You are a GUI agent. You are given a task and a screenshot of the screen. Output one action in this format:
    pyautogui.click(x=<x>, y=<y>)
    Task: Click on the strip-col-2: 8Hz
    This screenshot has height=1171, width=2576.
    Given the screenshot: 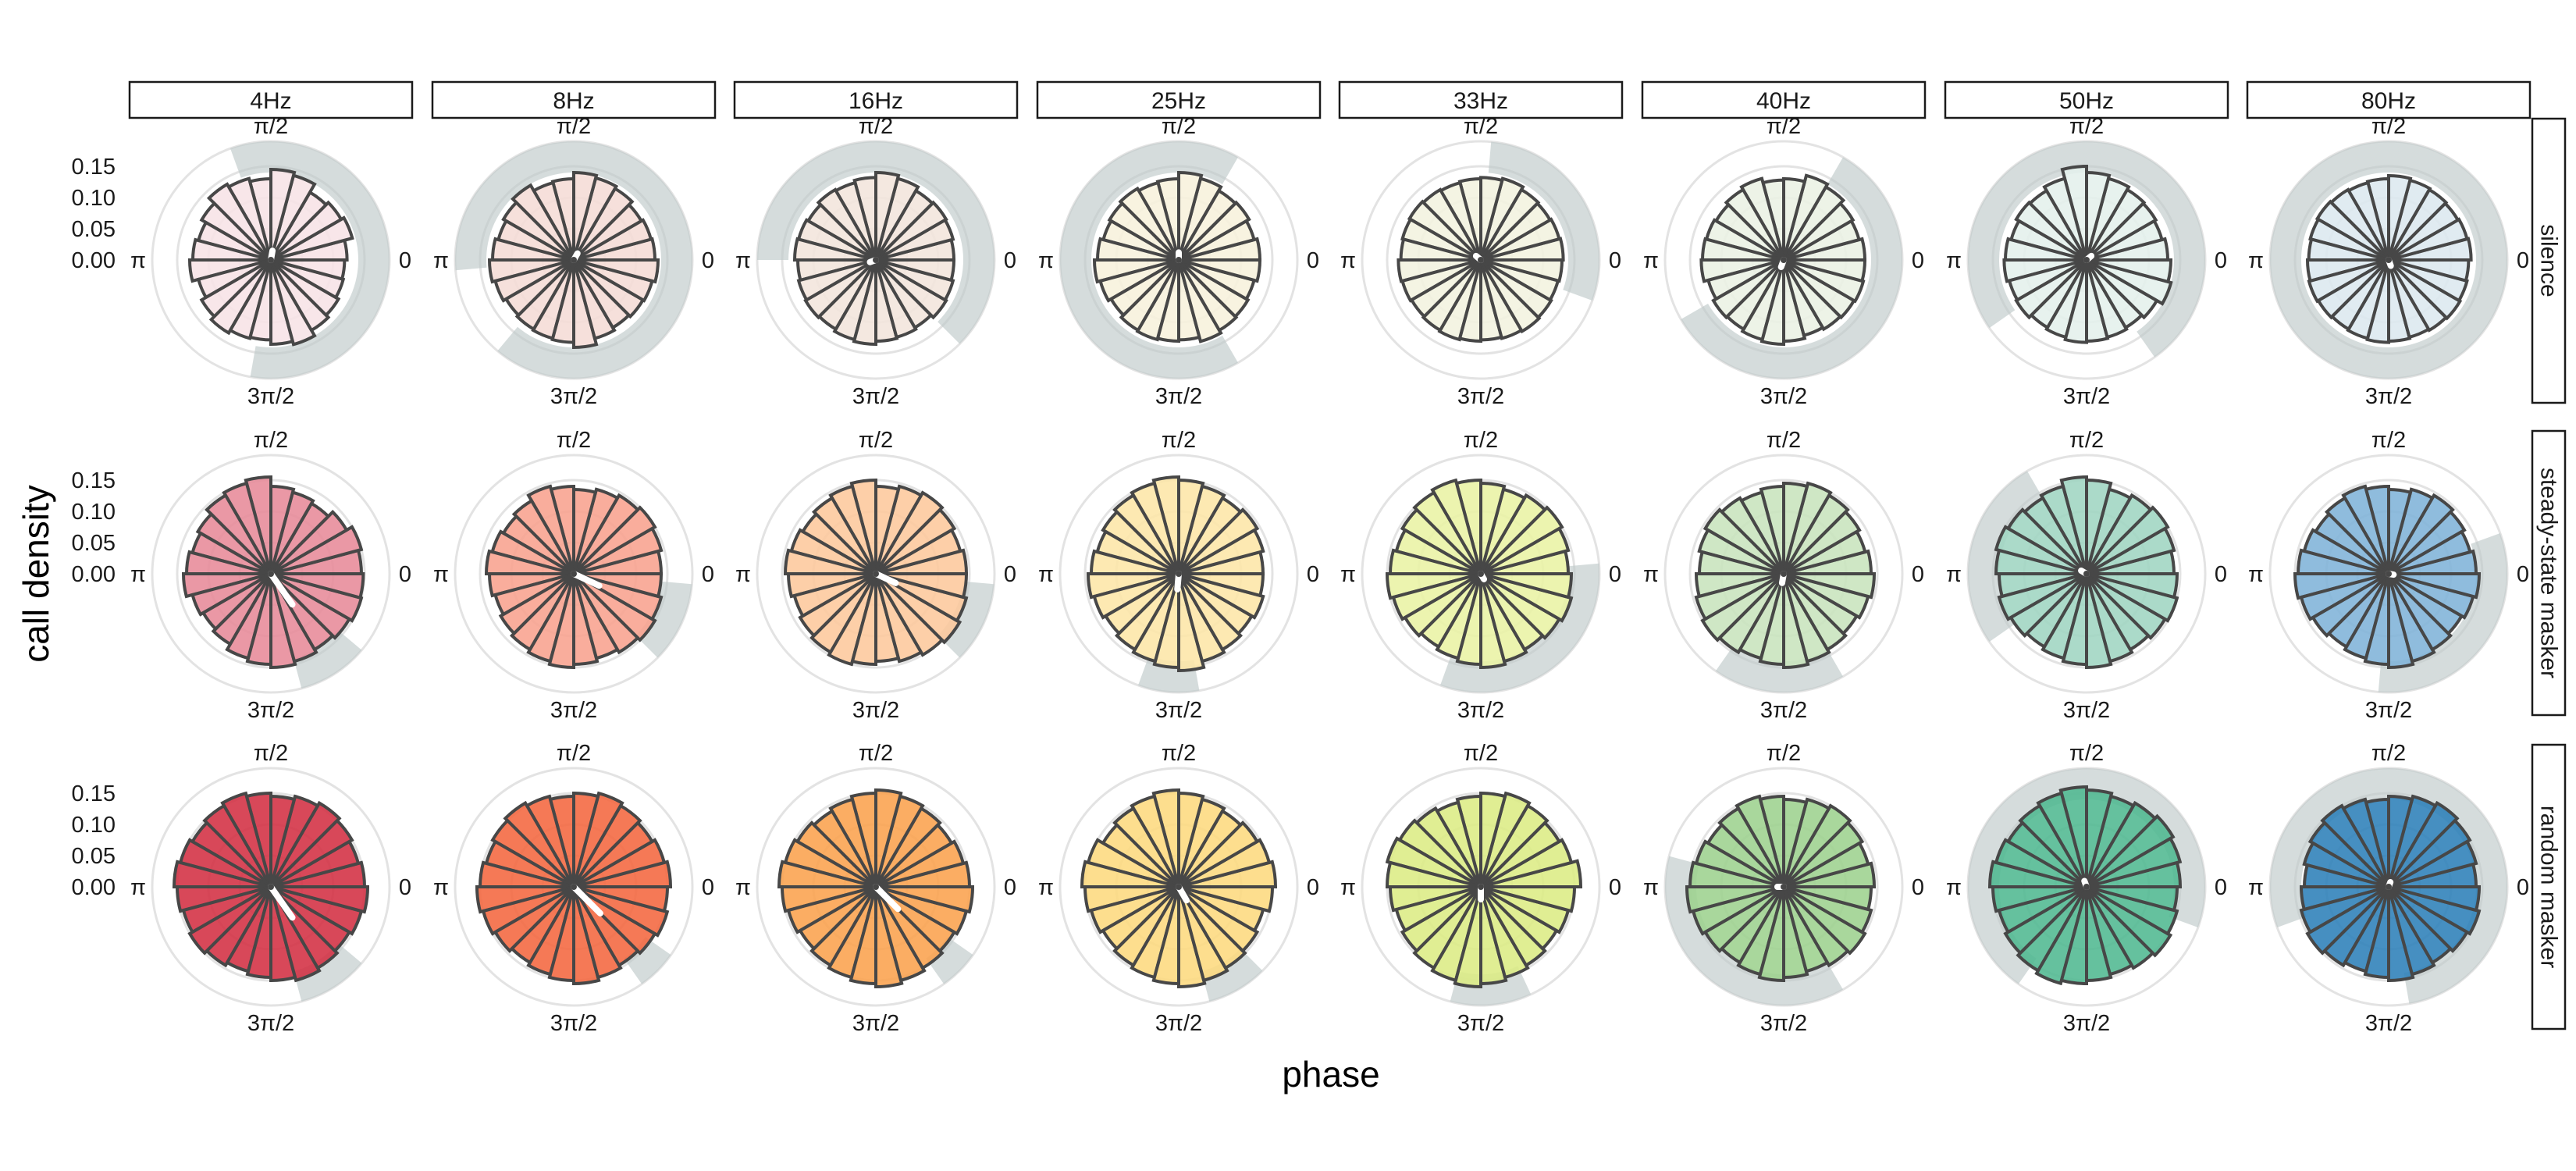 What is the action you would take?
    pyautogui.click(x=574, y=99)
    